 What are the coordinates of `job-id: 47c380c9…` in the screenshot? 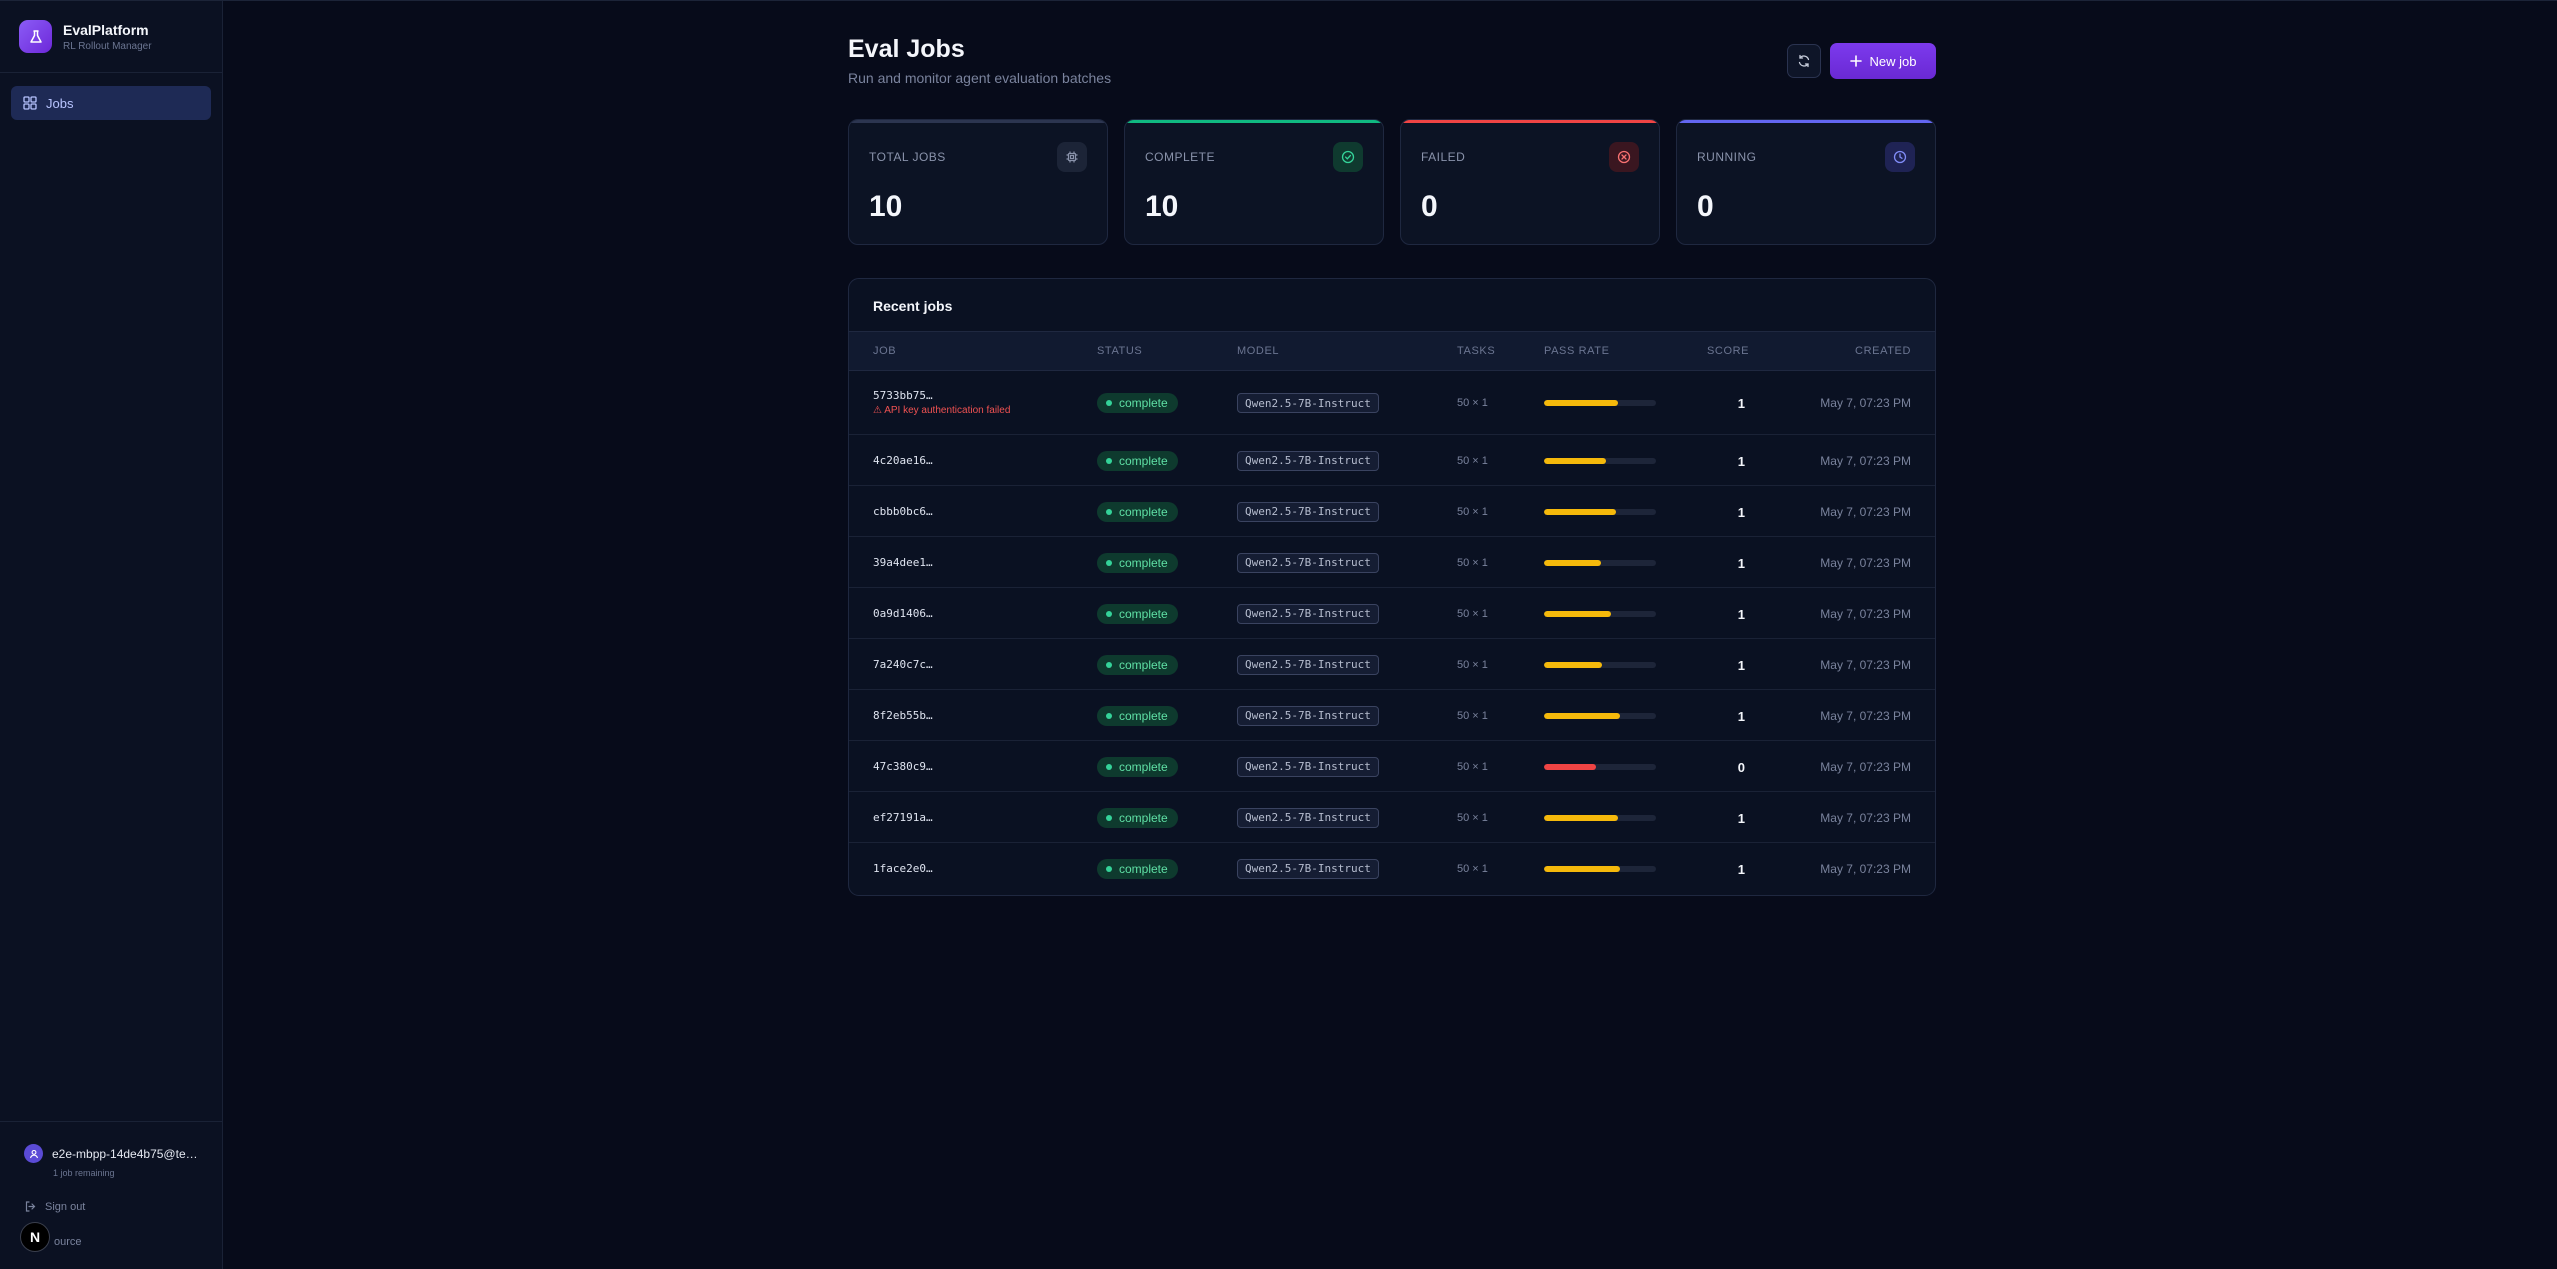 It's located at (903, 766).